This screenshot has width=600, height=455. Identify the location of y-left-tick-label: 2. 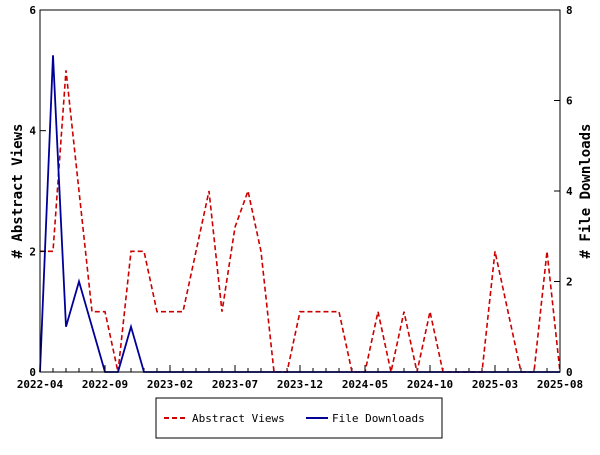
(32, 251).